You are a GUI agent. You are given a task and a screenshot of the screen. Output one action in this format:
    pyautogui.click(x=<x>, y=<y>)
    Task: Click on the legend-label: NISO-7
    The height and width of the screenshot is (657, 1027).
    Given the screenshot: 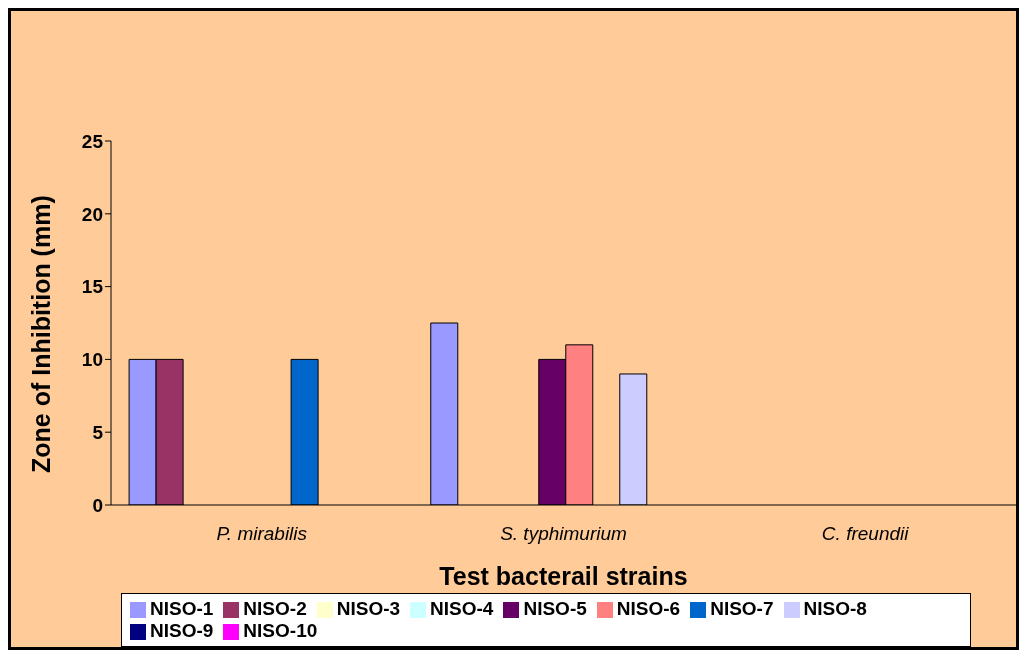 What is the action you would take?
    pyautogui.click(x=742, y=608)
    